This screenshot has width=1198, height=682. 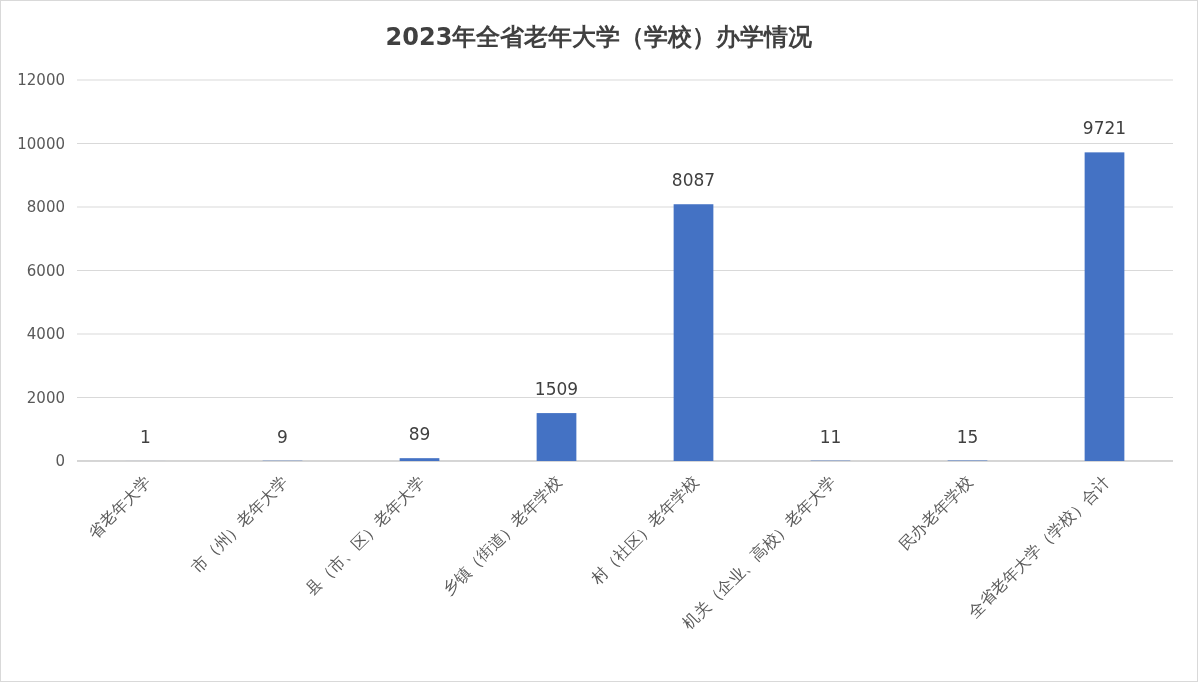 I want to click on y-tick-label: 4000, so click(x=45, y=334).